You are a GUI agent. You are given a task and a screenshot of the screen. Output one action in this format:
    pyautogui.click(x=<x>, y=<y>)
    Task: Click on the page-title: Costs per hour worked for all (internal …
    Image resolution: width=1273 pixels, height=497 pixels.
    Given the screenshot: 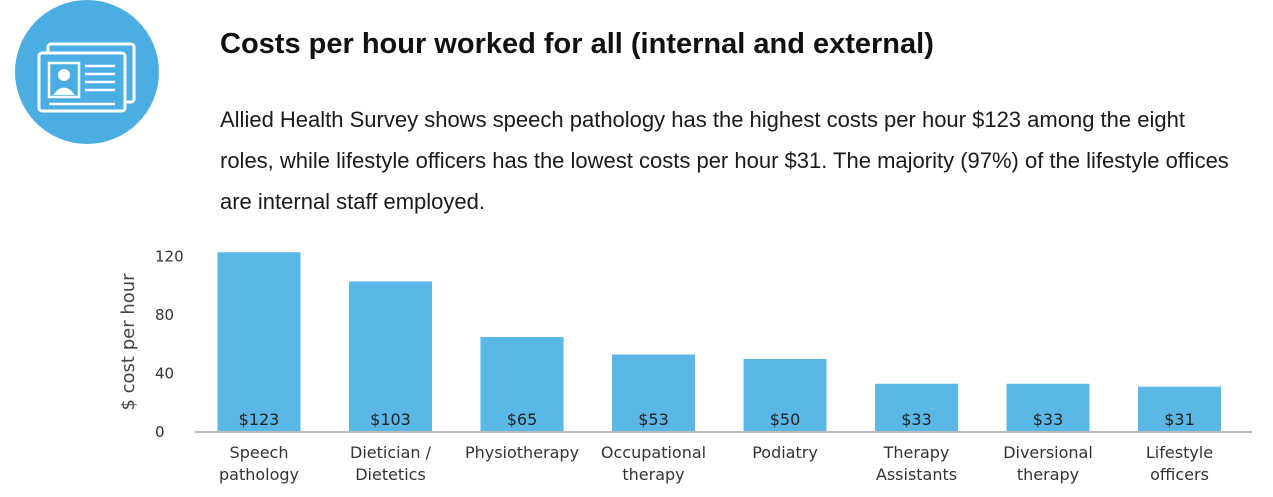 What is the action you would take?
    pyautogui.click(x=577, y=44)
    